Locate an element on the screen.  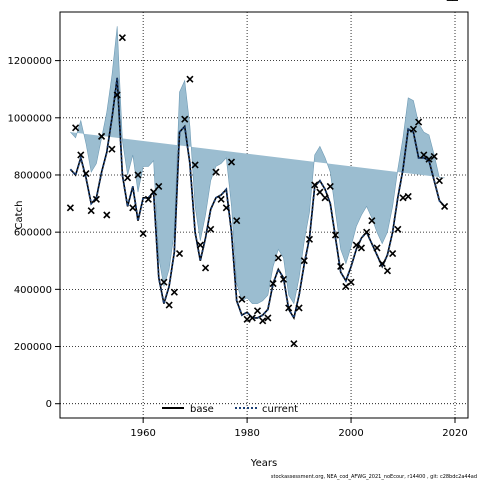
y-tick-label: 0 is located at coordinates (49, 404).